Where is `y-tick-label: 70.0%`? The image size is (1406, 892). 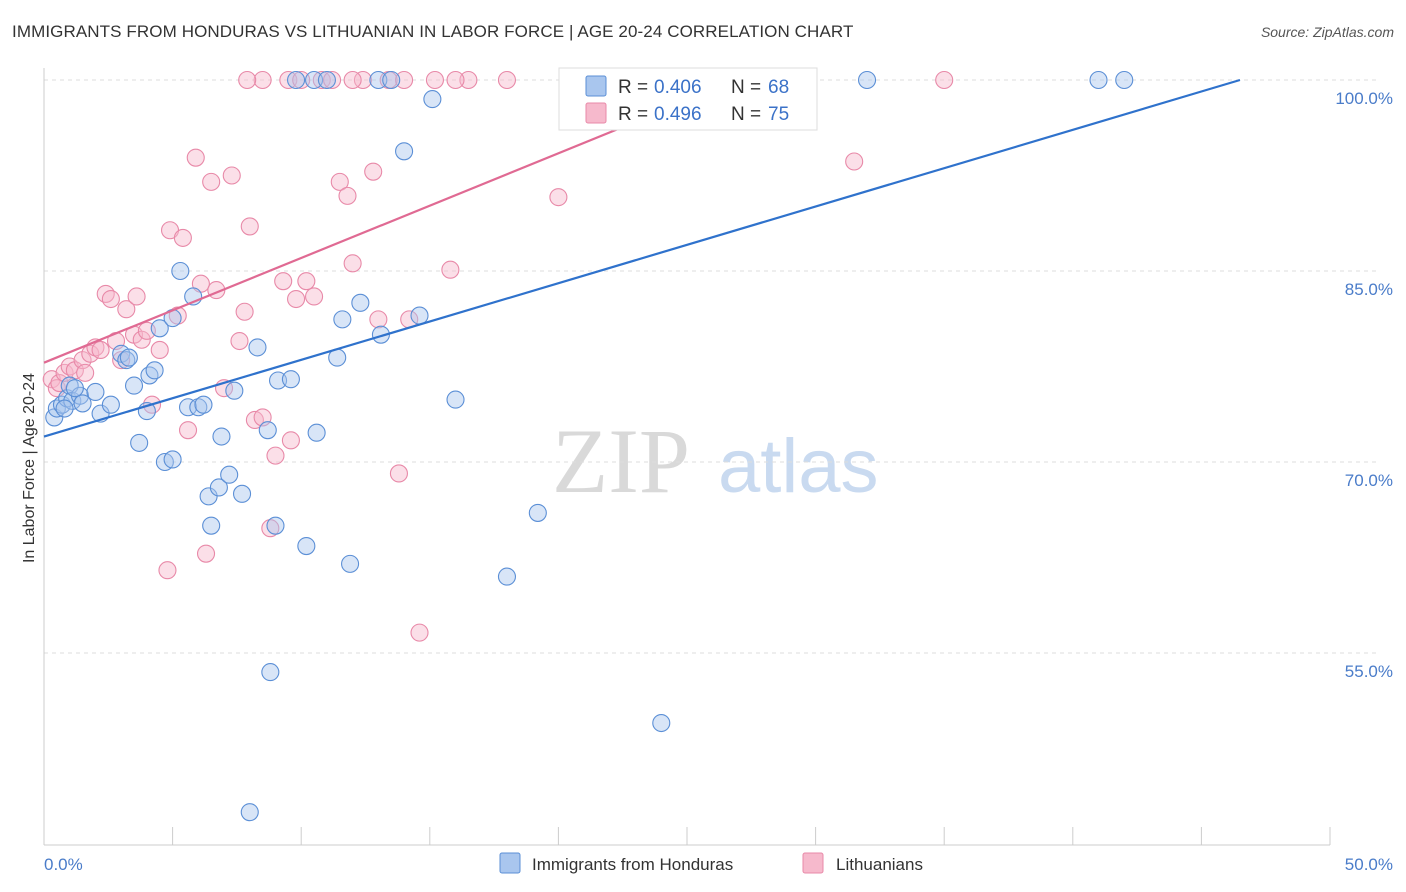 y-tick-label: 70.0% is located at coordinates (1369, 480).